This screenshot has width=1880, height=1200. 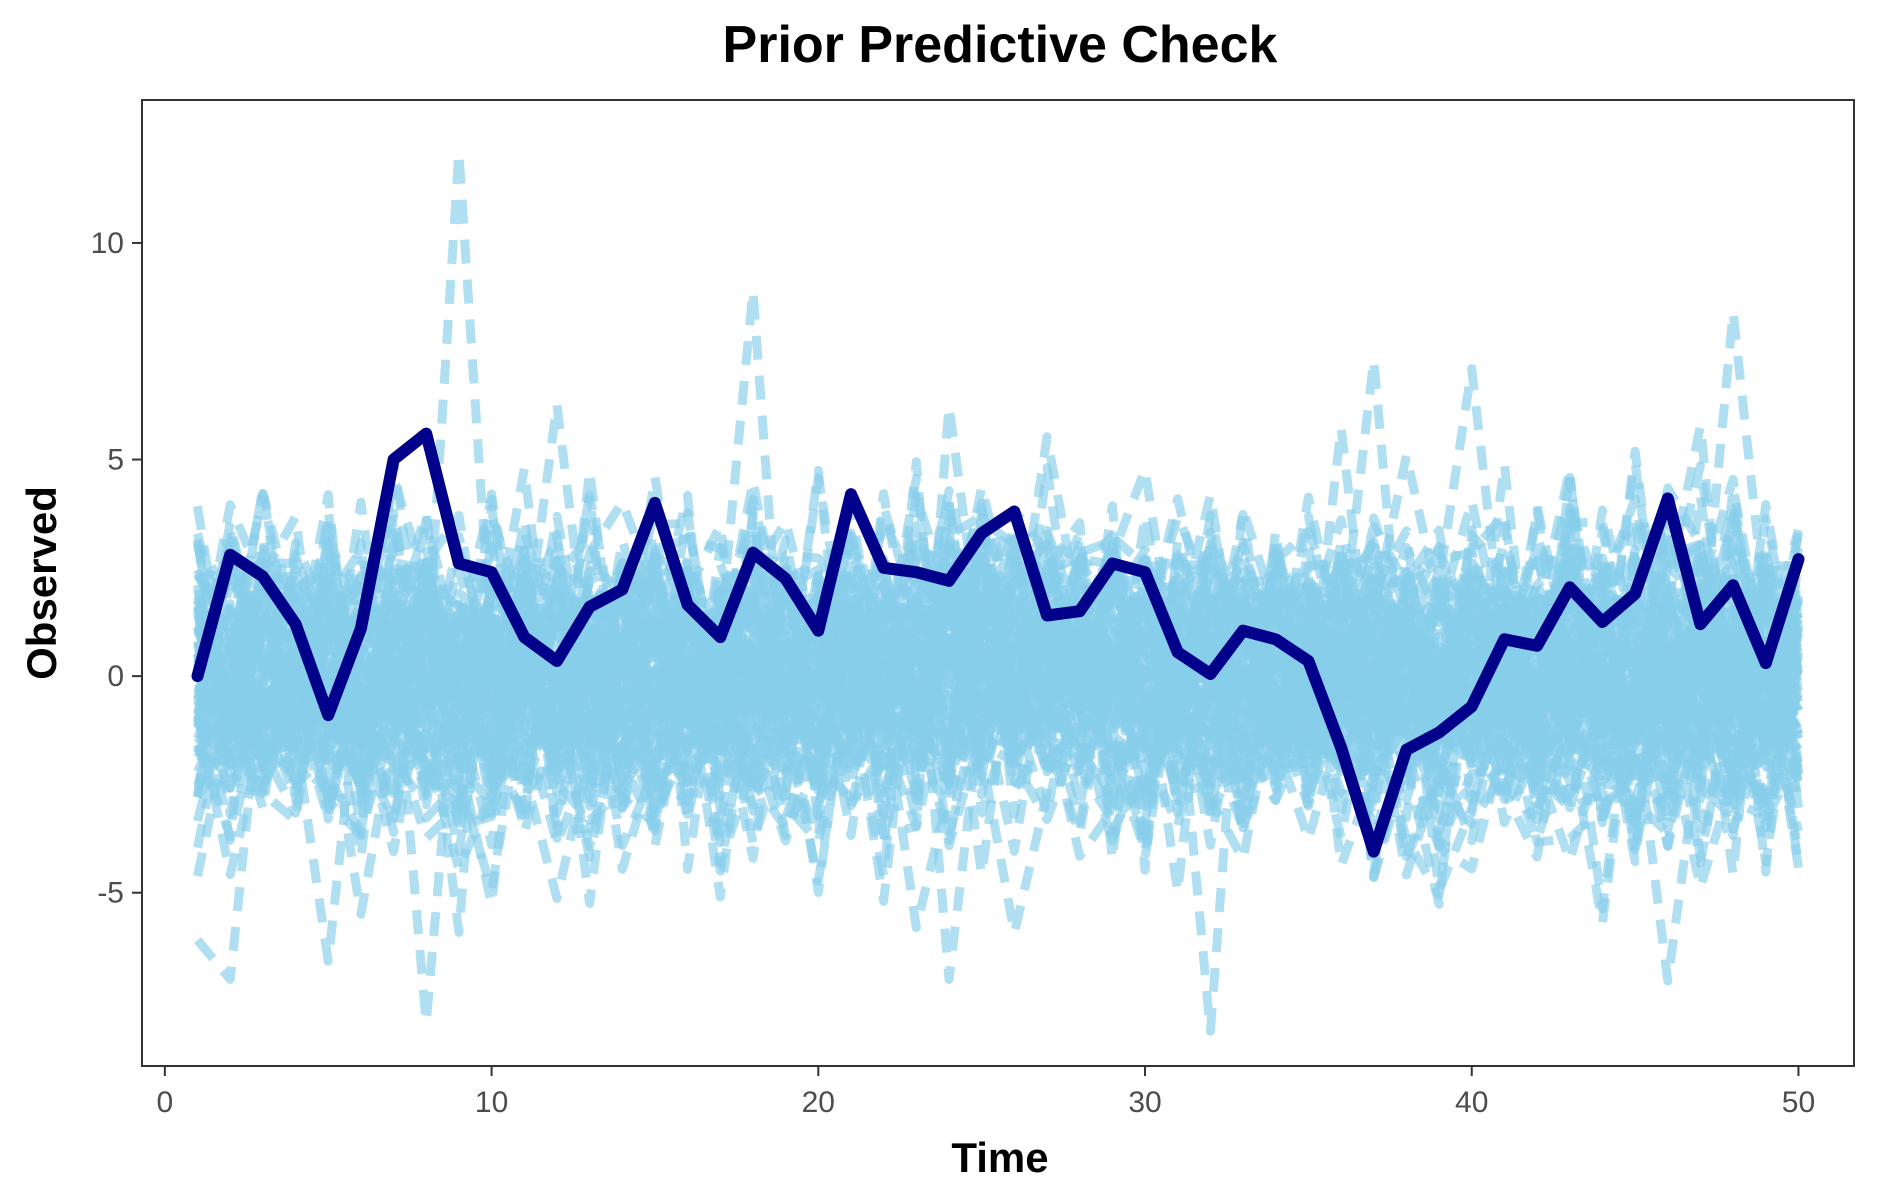 I want to click on x-tick-label: 40, so click(x=1471, y=1102).